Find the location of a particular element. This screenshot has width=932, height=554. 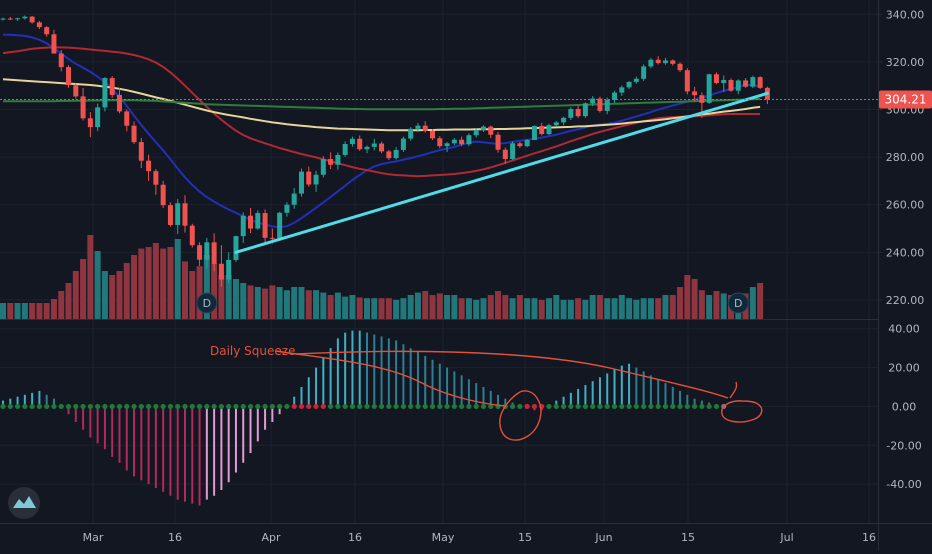

time-axis: Mar 16 Apr 16 May 15 Jun 15 Jul 16 is located at coordinates (479, 537).